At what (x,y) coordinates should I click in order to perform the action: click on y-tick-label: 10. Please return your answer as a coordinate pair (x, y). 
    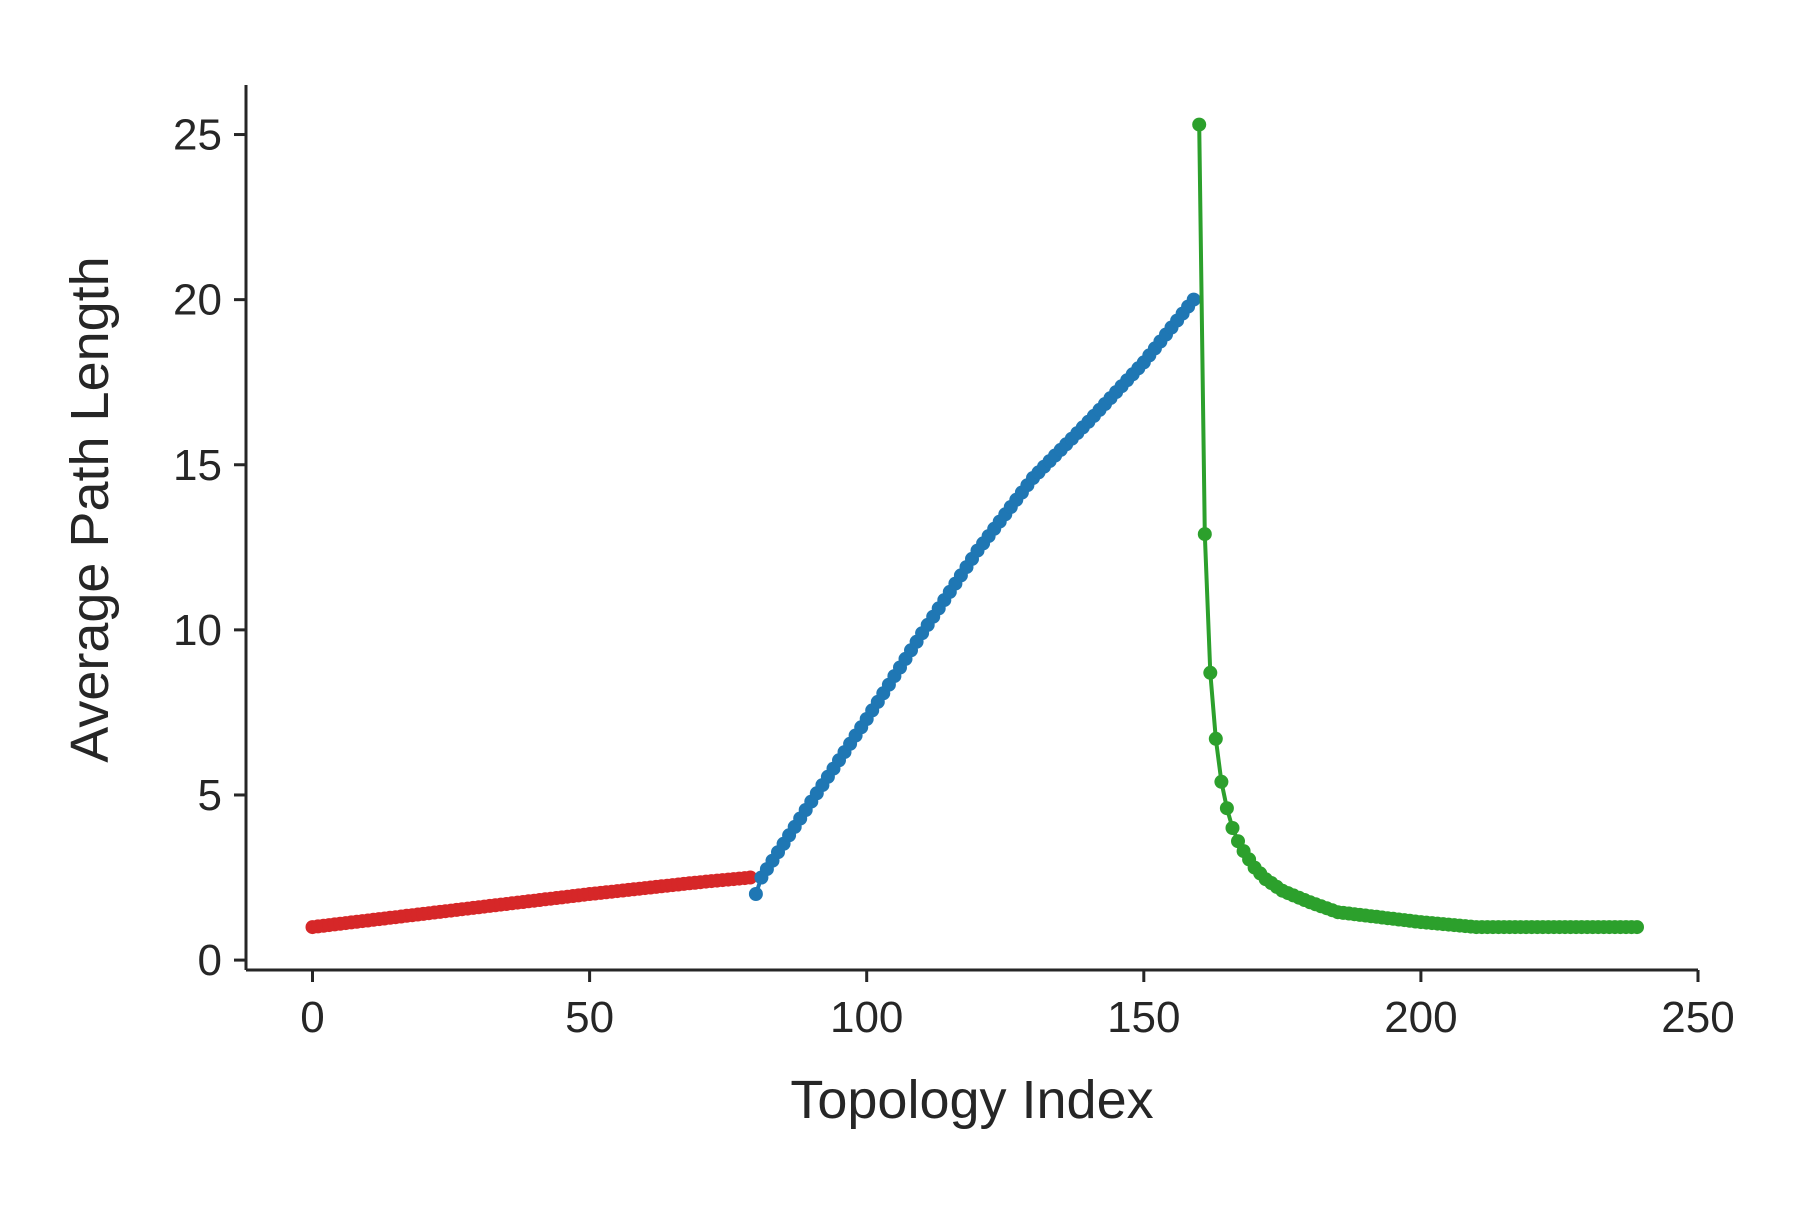
    Looking at the image, I should click on (197, 630).